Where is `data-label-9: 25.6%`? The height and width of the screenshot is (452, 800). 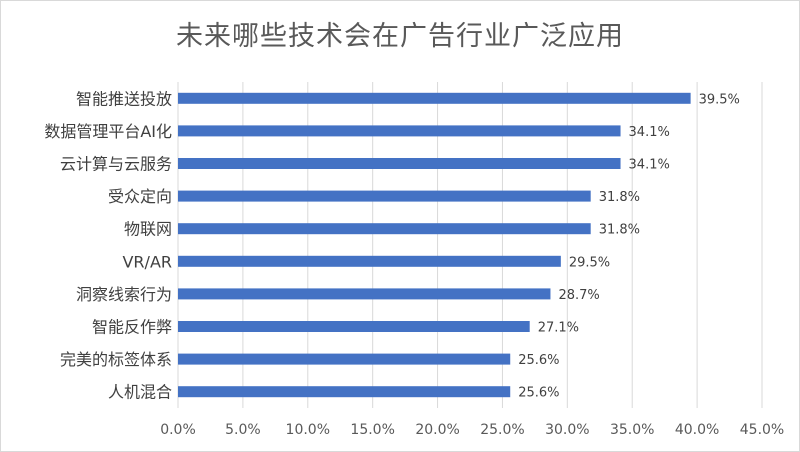 data-label-9: 25.6% is located at coordinates (538, 393).